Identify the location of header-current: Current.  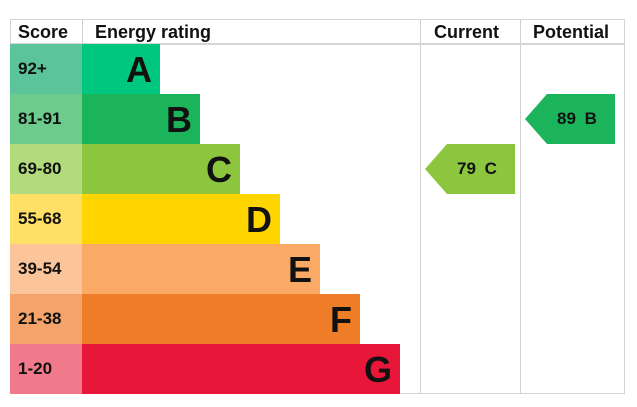
(467, 32).